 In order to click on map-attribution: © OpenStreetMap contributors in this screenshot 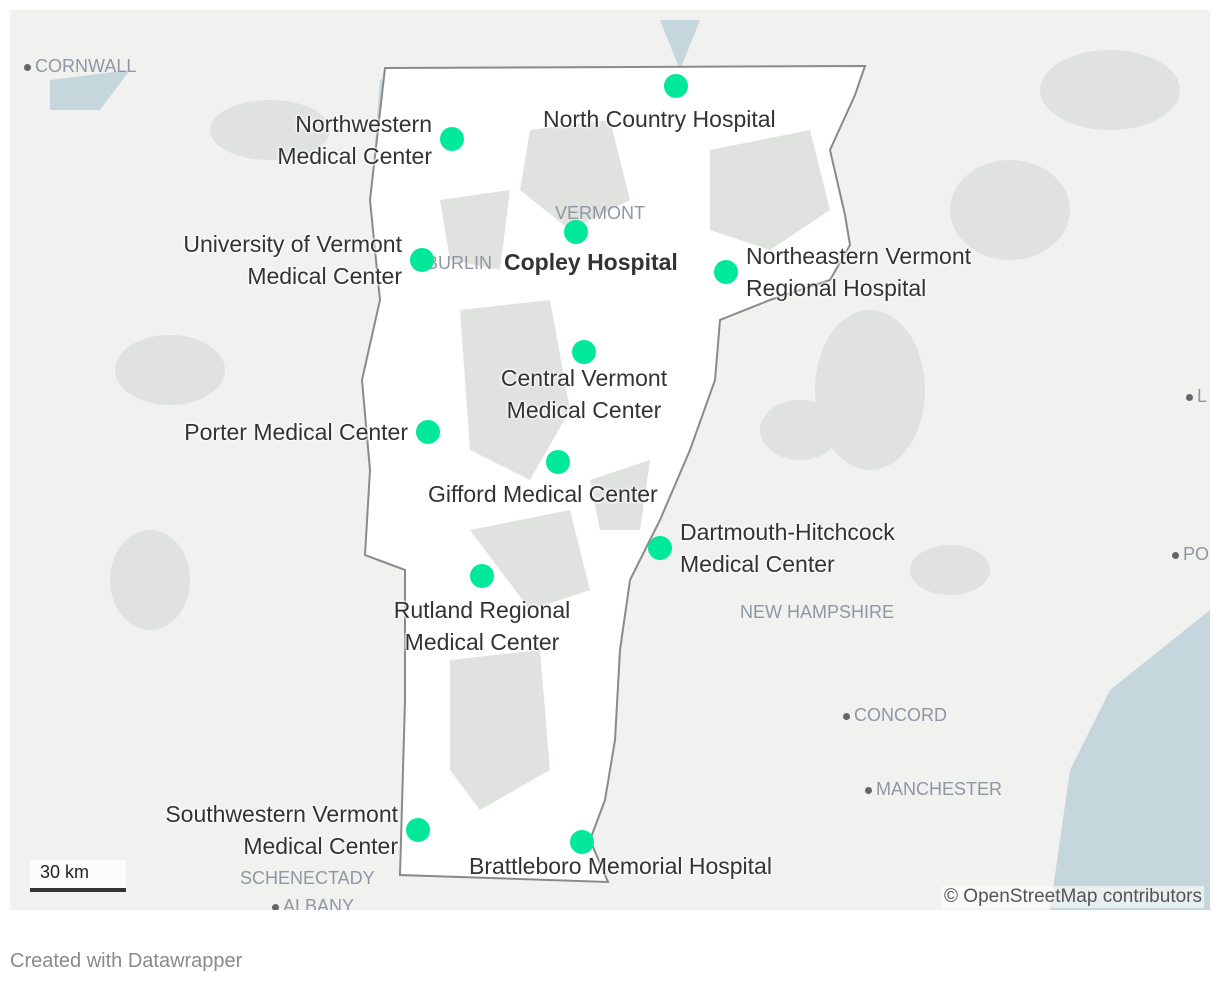, I will do `click(1073, 897)`.